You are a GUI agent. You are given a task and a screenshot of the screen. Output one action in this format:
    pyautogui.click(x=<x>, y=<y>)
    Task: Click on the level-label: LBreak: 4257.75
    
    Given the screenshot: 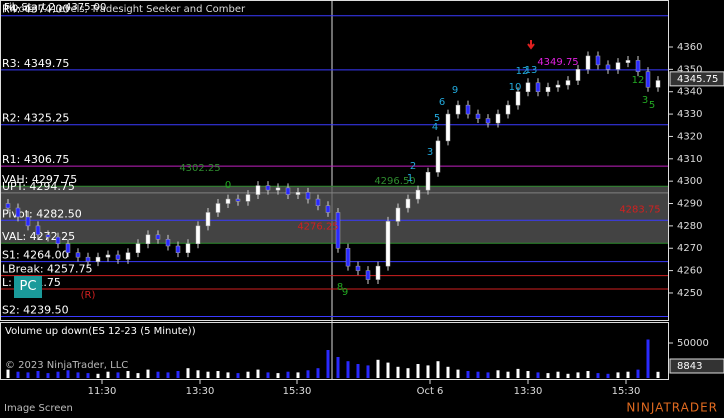 What is the action you would take?
    pyautogui.click(x=47, y=269)
    